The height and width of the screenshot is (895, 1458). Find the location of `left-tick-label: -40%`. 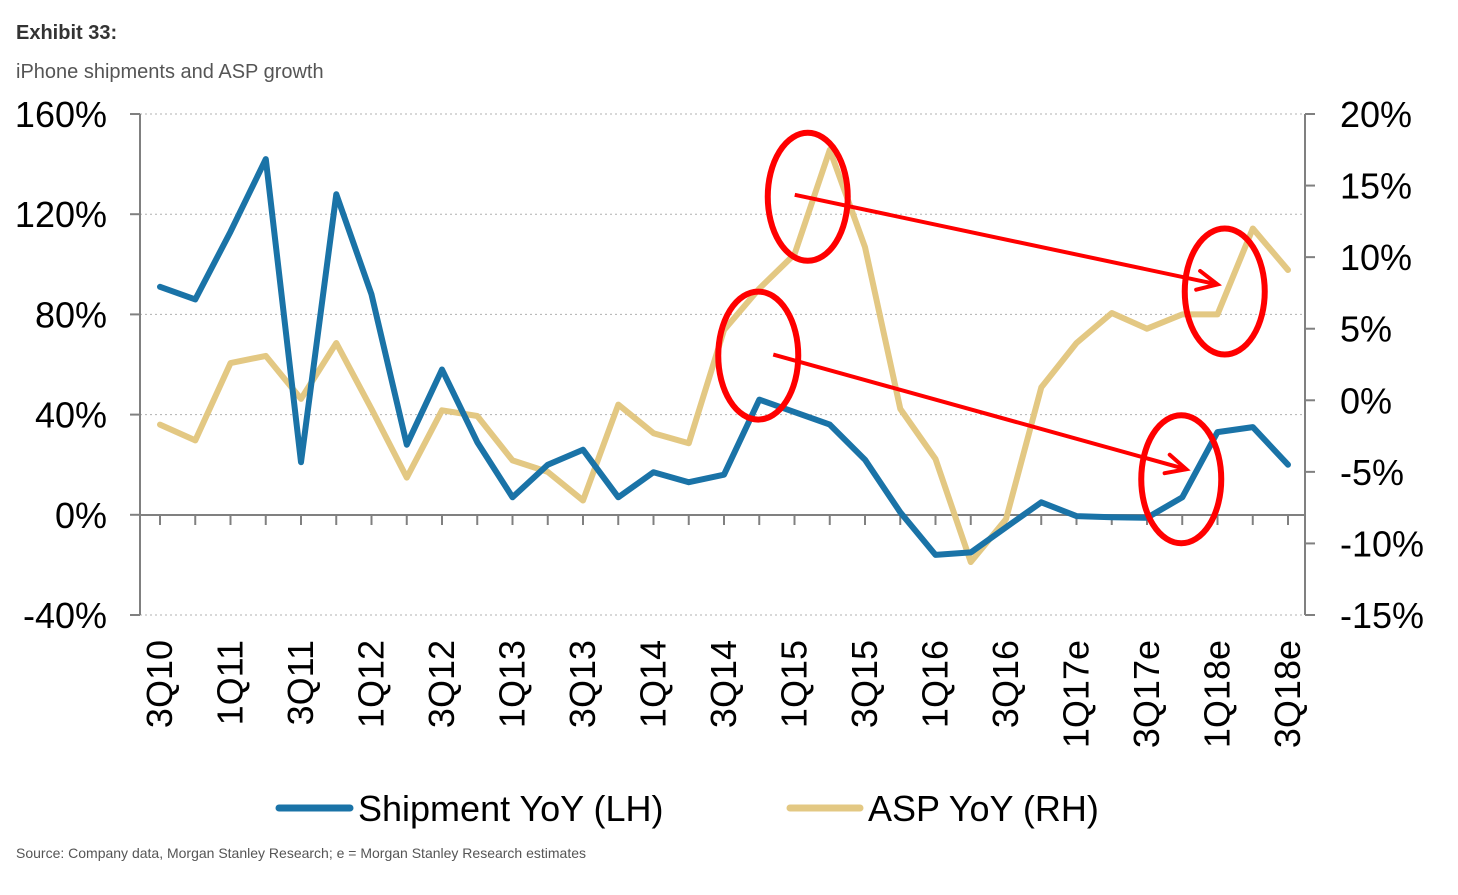

left-tick-label: -40% is located at coordinates (65, 615).